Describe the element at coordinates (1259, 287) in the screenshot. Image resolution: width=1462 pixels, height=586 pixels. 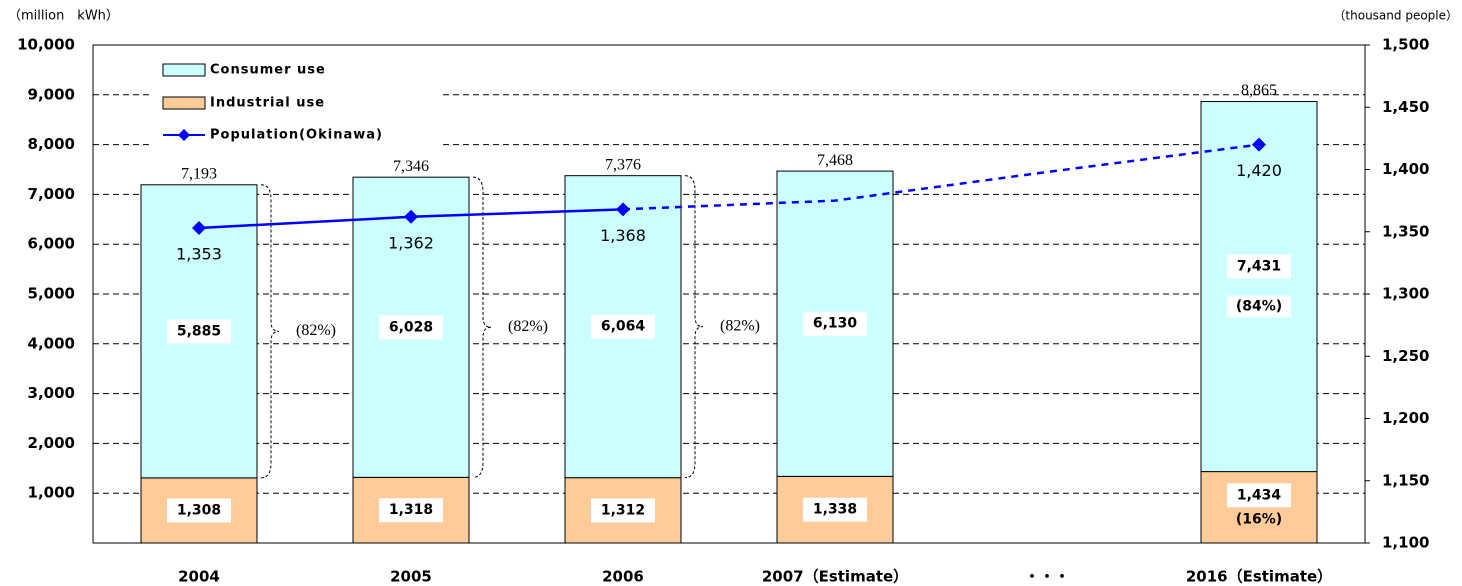
I see `bar-consumer` at that location.